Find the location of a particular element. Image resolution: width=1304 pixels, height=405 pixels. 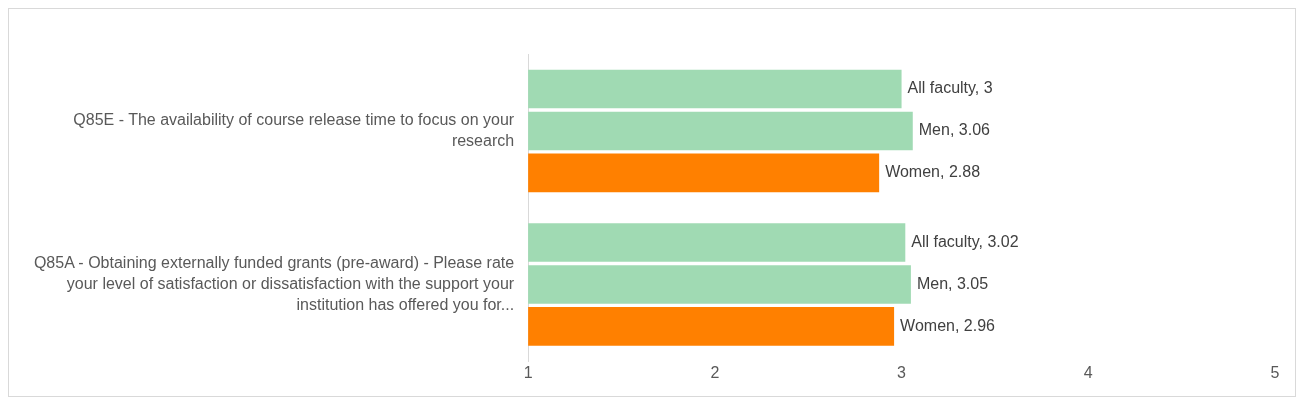

data-label: Women, 2.88 is located at coordinates (933, 172).